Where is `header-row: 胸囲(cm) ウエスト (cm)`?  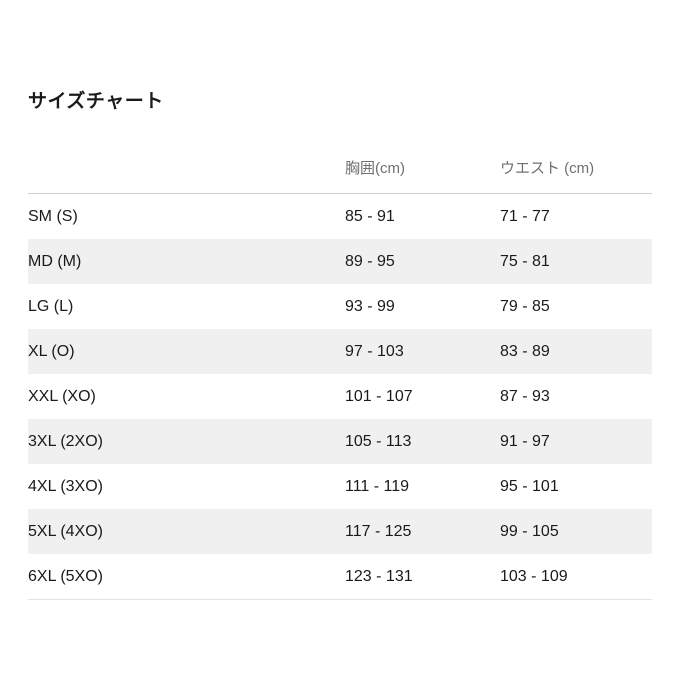 header-row: 胸囲(cm) ウエスト (cm) is located at coordinates (340, 154).